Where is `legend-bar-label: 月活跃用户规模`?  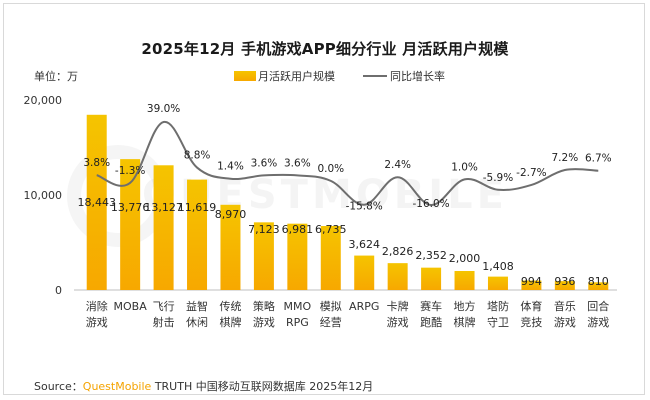
legend-bar-label: 月活跃用户规模 is located at coordinates (296, 76).